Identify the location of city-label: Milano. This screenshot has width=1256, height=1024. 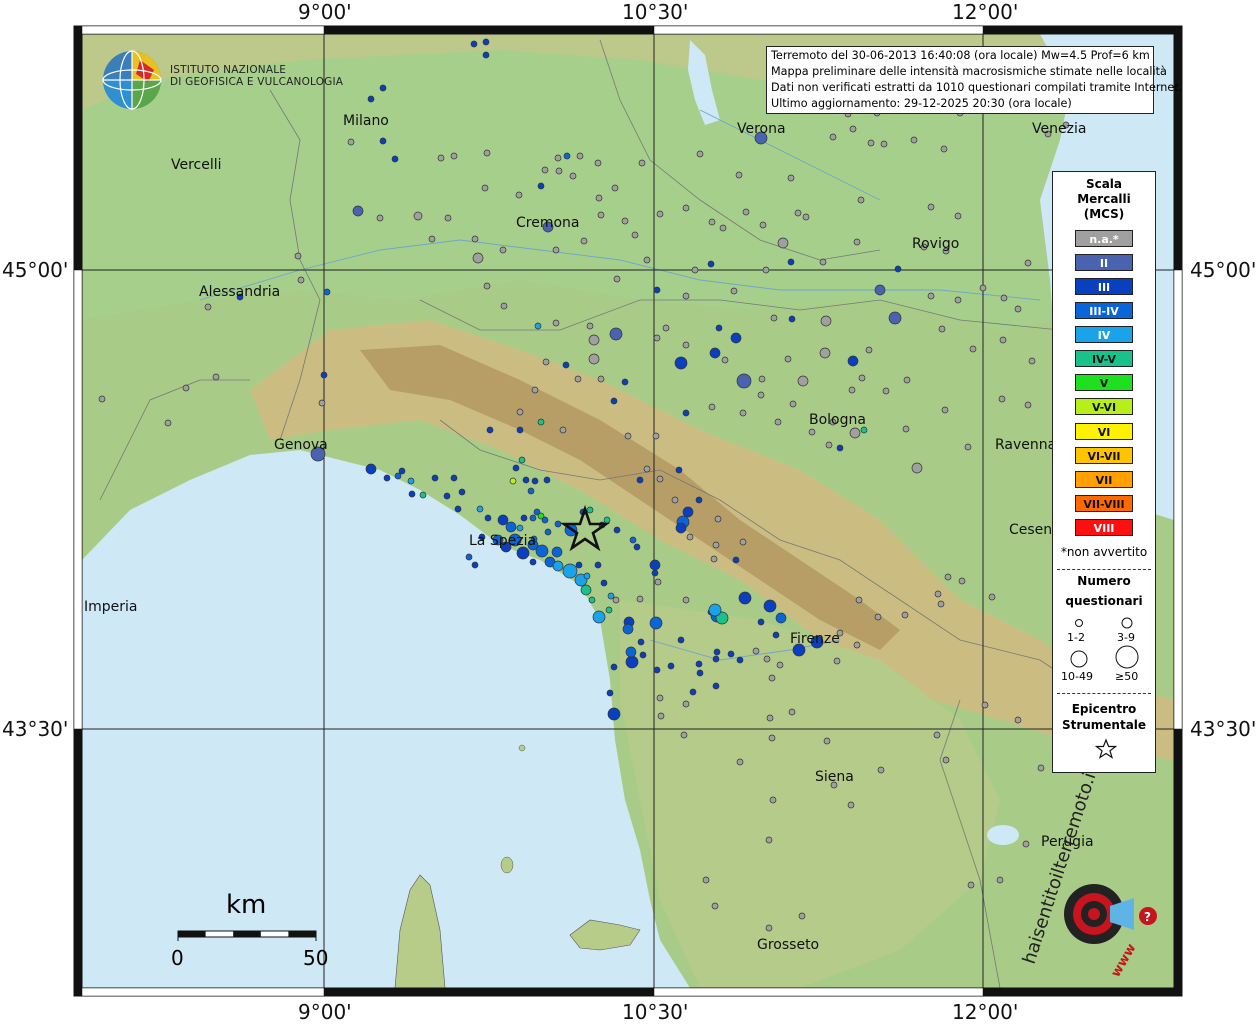
(366, 121).